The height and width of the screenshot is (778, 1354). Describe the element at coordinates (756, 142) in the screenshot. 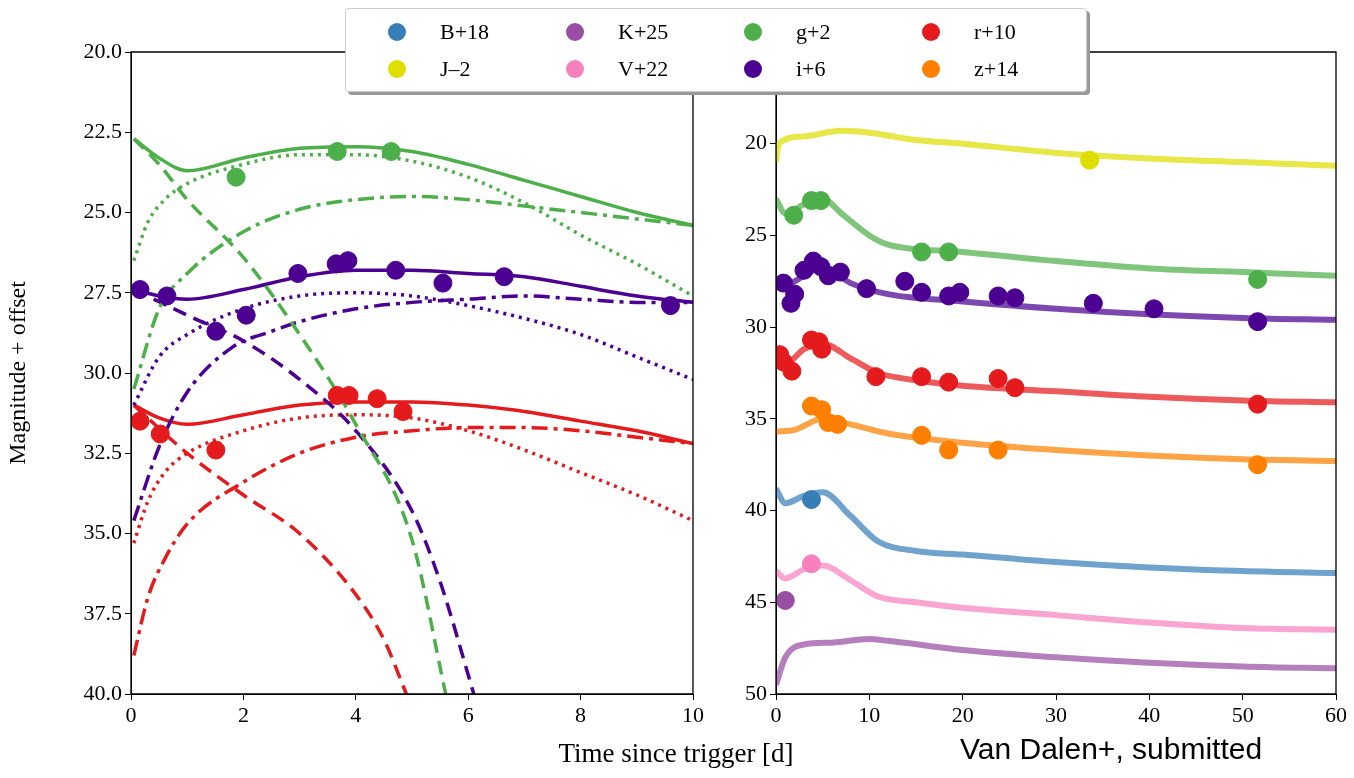

I see `y-tick-label: 20` at that location.